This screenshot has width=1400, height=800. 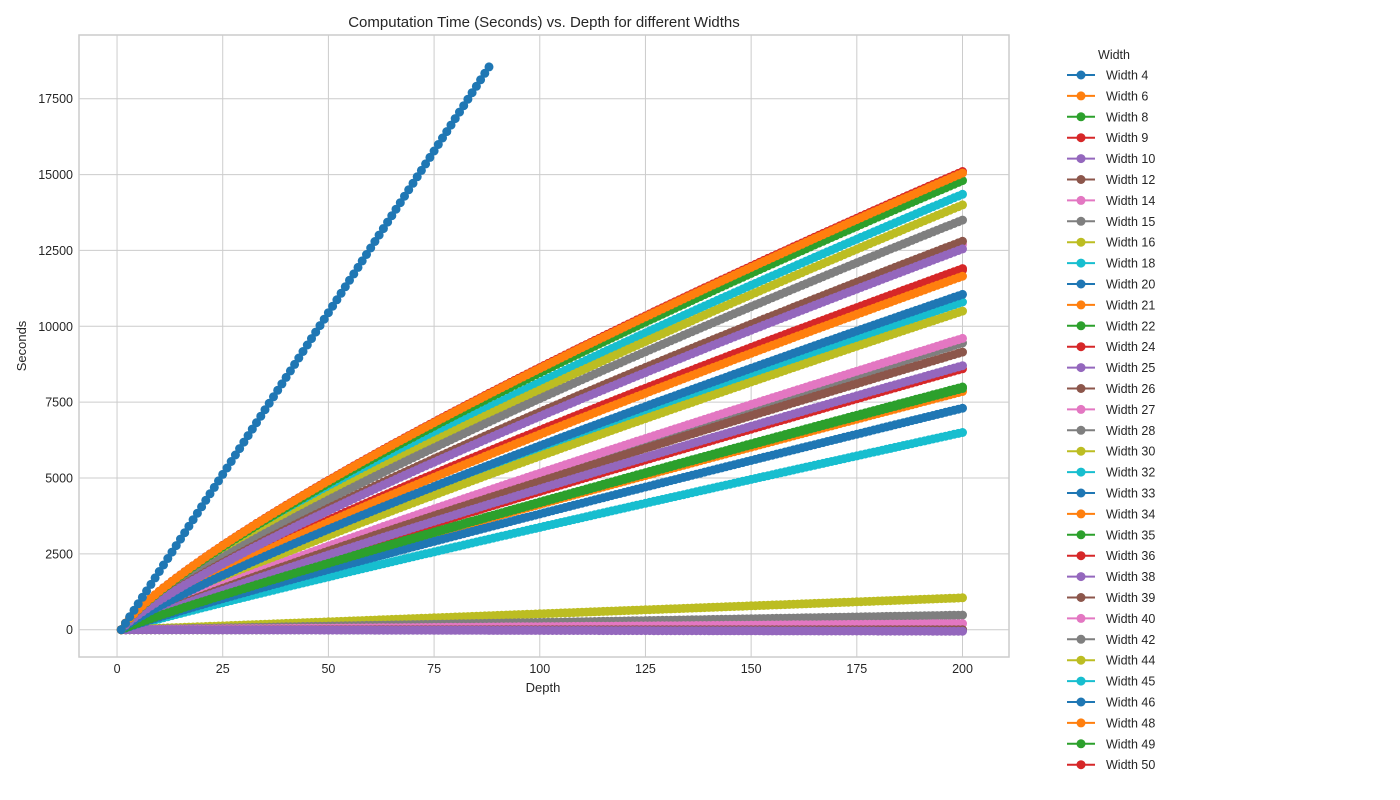 What do you see at coordinates (69, 630) in the screenshot?
I see `y-tick-label: 0` at bounding box center [69, 630].